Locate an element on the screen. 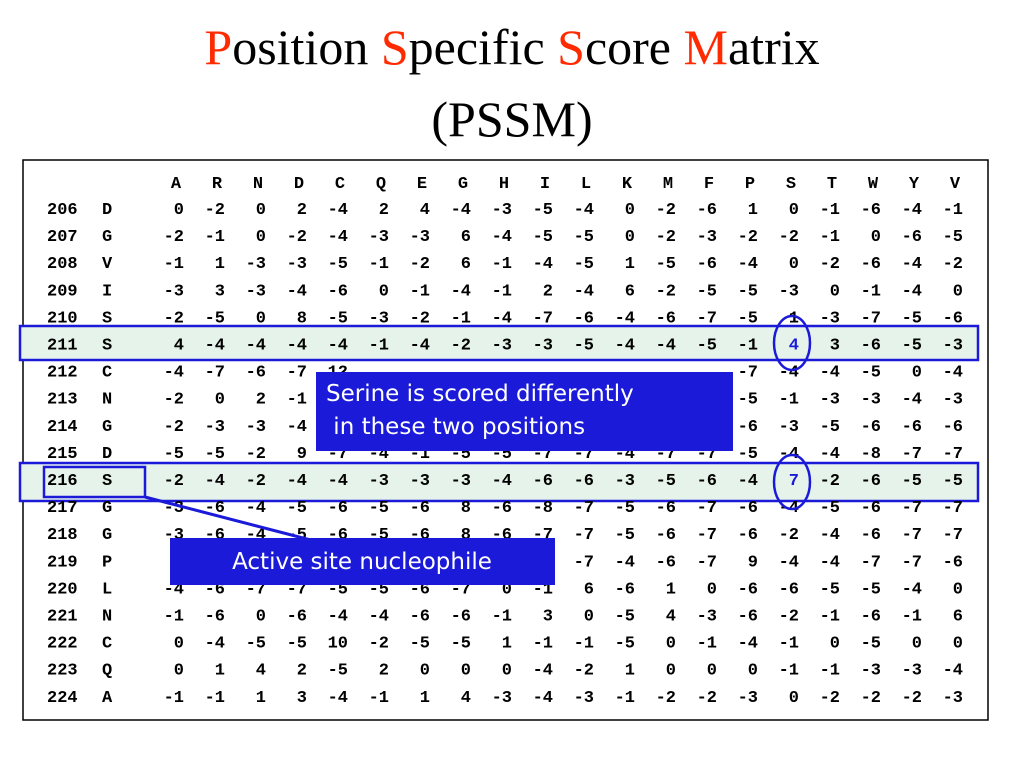 The height and width of the screenshot is (768, 1024). callout is located at coordinates (362, 561).